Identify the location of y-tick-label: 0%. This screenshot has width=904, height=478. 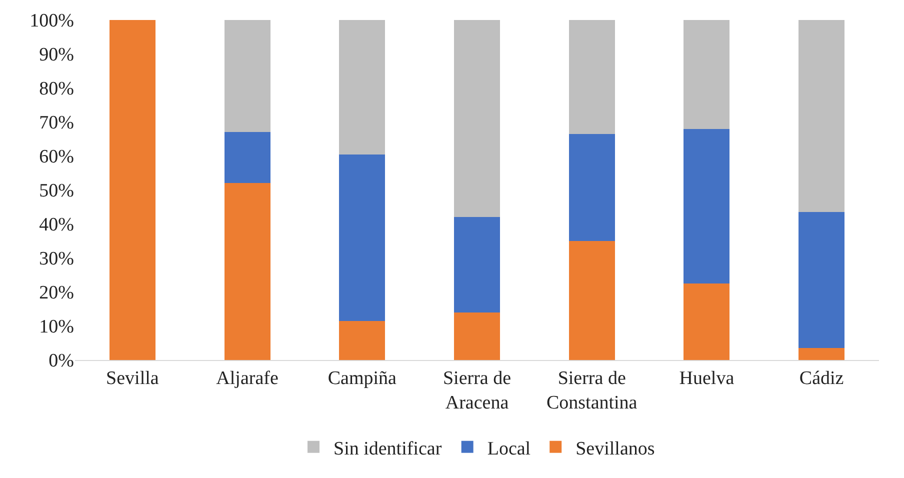
(61, 361).